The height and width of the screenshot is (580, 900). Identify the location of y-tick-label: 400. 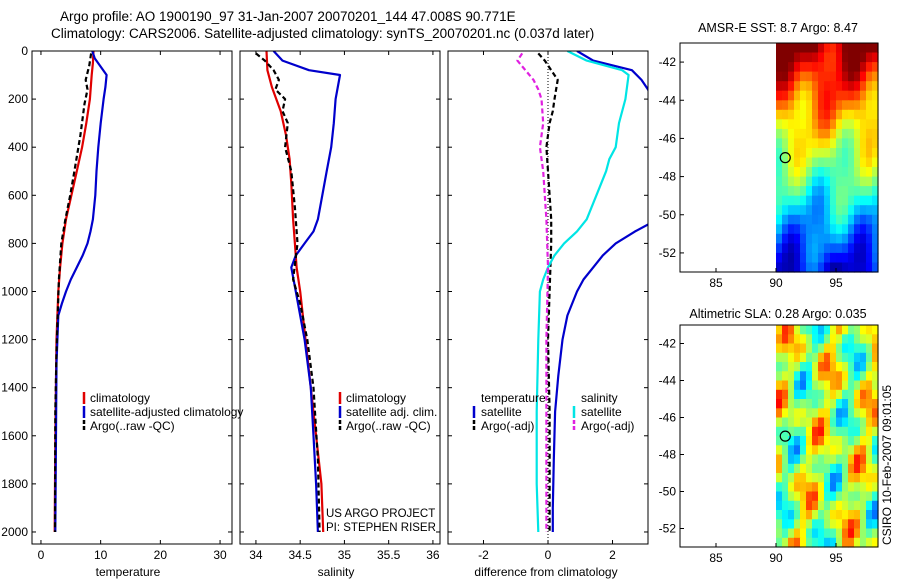
(18, 147).